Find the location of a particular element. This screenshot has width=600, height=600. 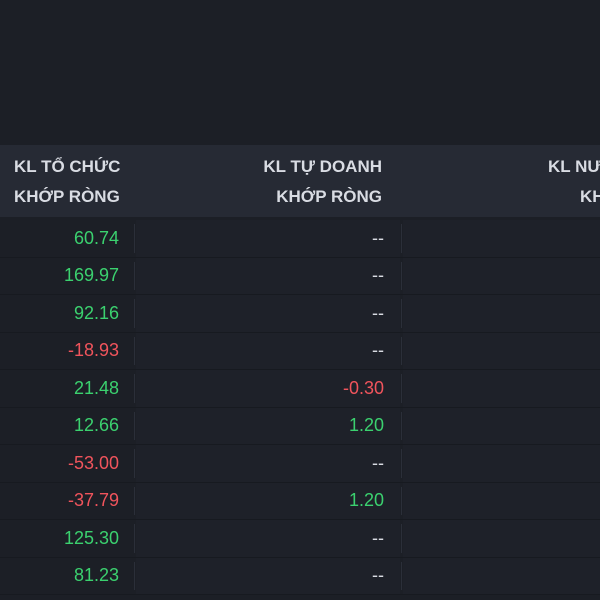

org-net-volume-cell: 92.16 is located at coordinates (96, 312).